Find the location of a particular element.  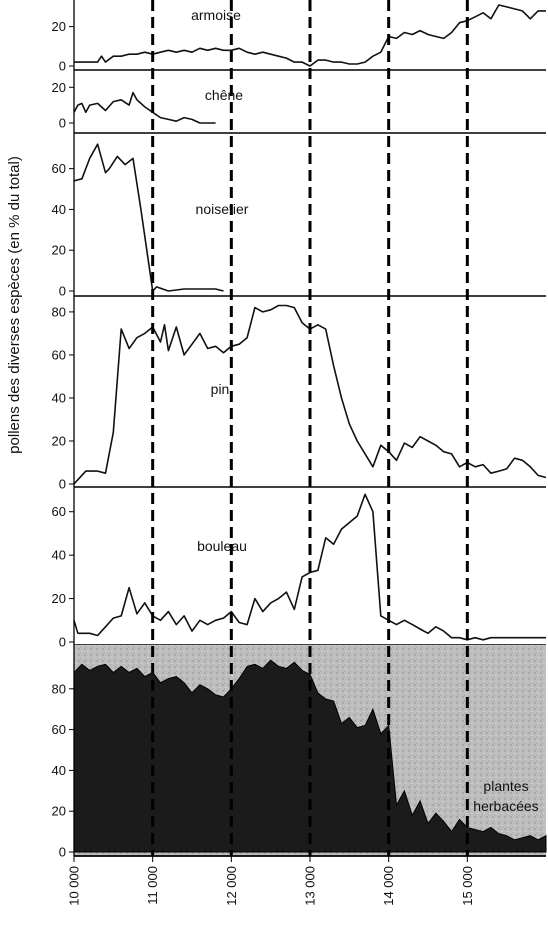

series-label-armoise: armoise is located at coordinates (216, 15).